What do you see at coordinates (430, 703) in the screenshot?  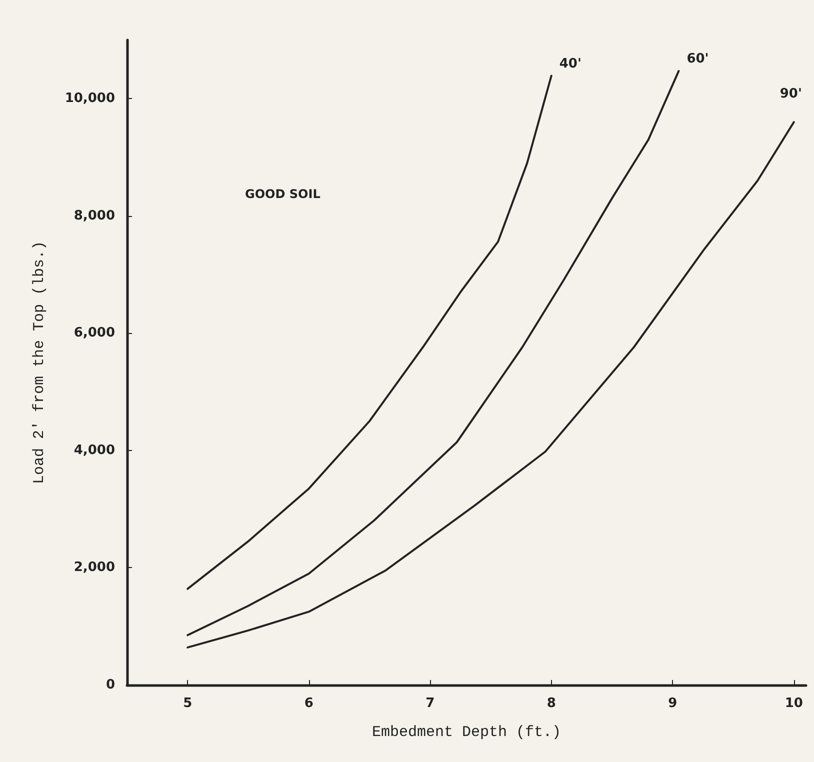 I see `x-tick-label: 7` at bounding box center [430, 703].